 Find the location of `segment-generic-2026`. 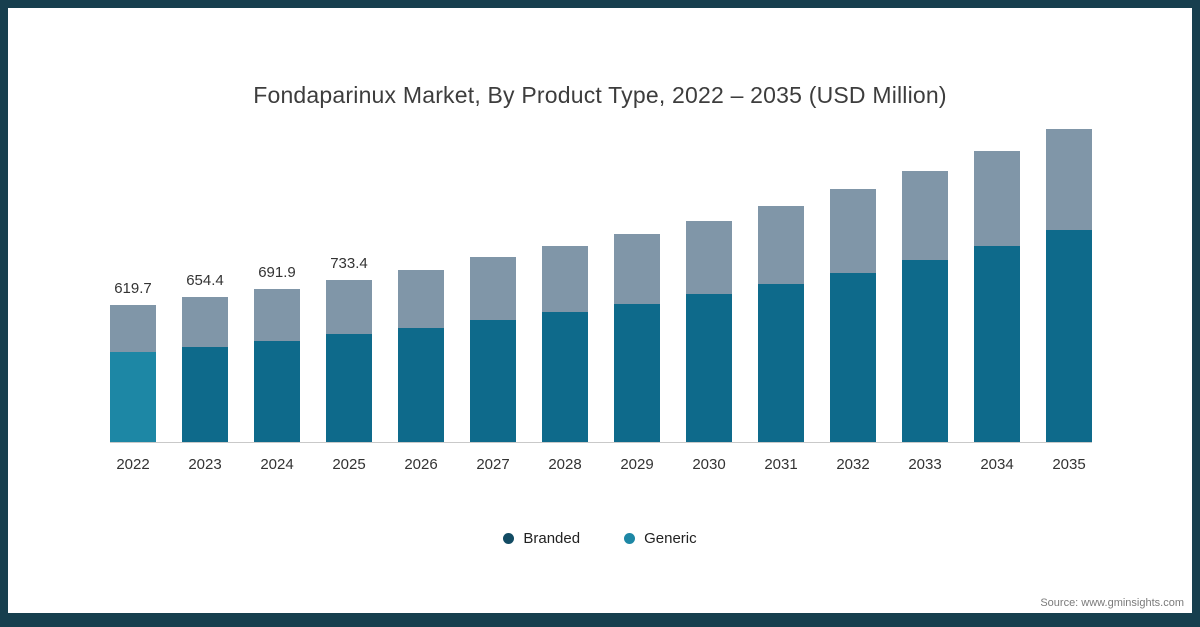

segment-generic-2026 is located at coordinates (421, 298).